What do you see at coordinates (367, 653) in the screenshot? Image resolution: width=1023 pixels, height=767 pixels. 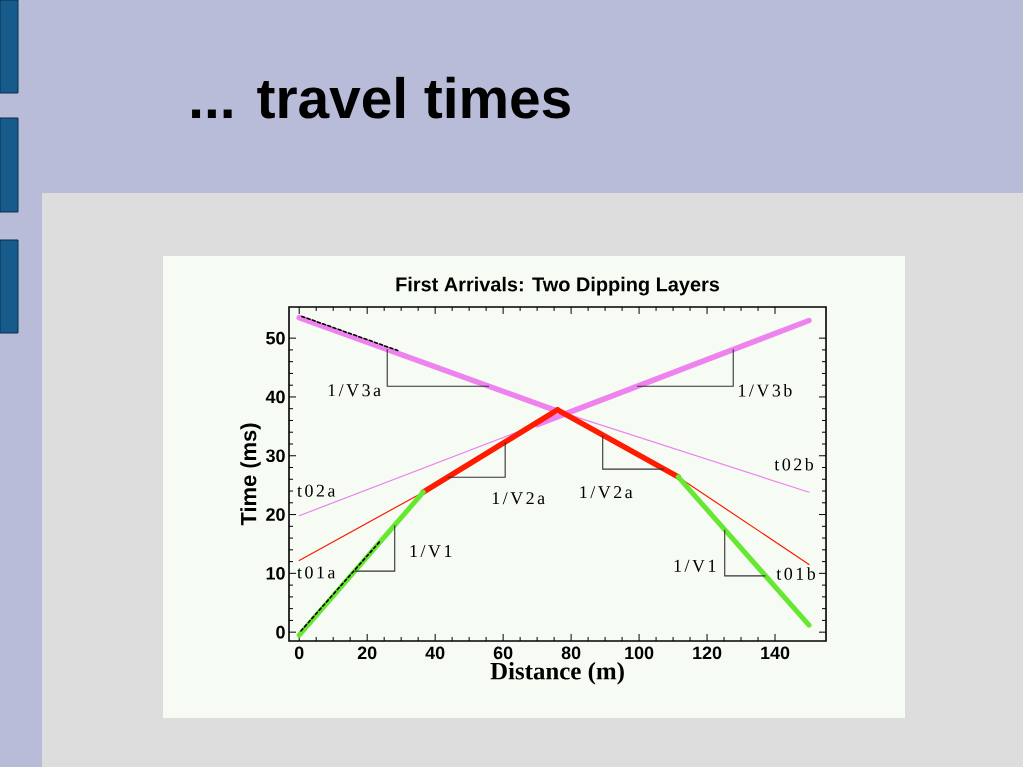 I see `x-tick-label: 20` at bounding box center [367, 653].